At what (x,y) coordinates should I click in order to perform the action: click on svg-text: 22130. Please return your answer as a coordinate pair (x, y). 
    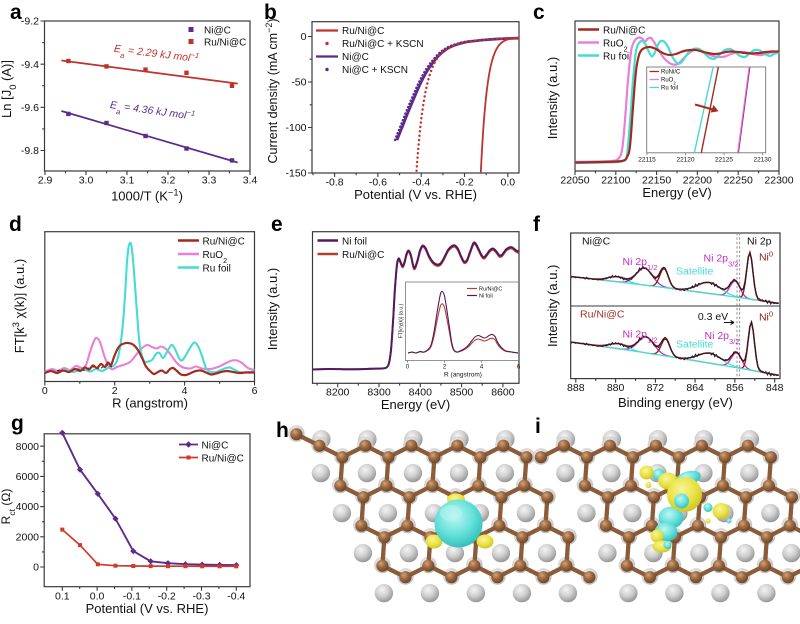
    Looking at the image, I should click on (762, 160).